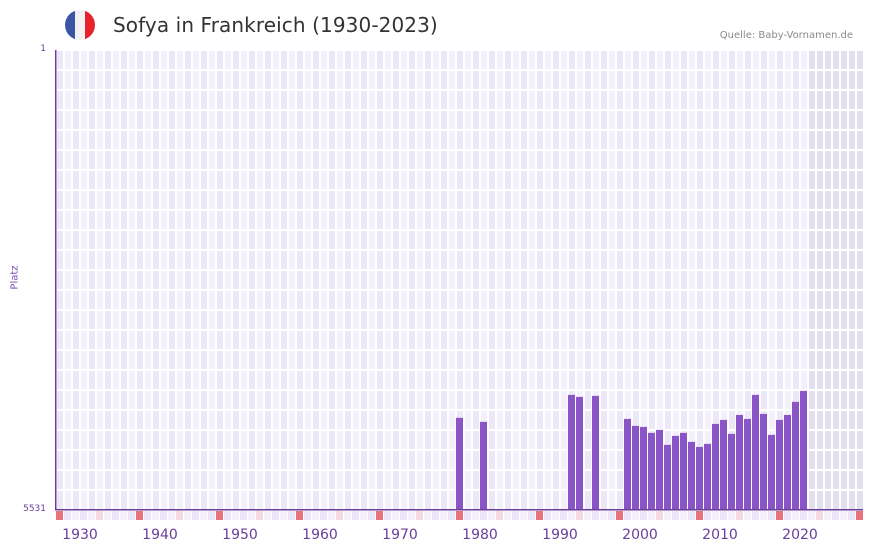 Image resolution: width=873 pixels, height=552 pixels. What do you see at coordinates (80, 25) in the screenshot?
I see `france-flag-icon` at bounding box center [80, 25].